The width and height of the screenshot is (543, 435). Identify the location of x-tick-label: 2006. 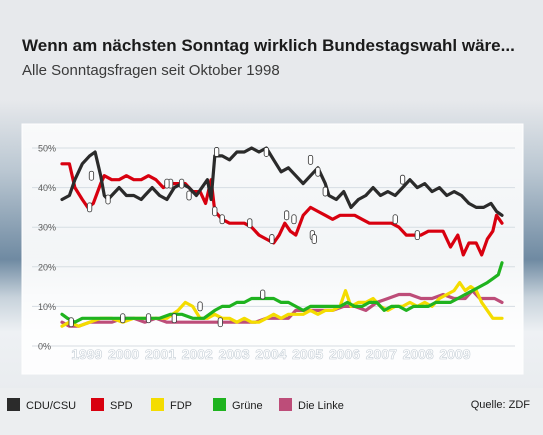
(344, 354).